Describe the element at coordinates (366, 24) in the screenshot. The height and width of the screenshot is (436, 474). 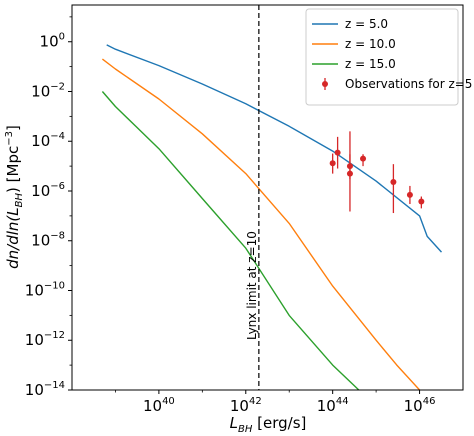
I see `legend-label-1: z = 5.0` at that location.